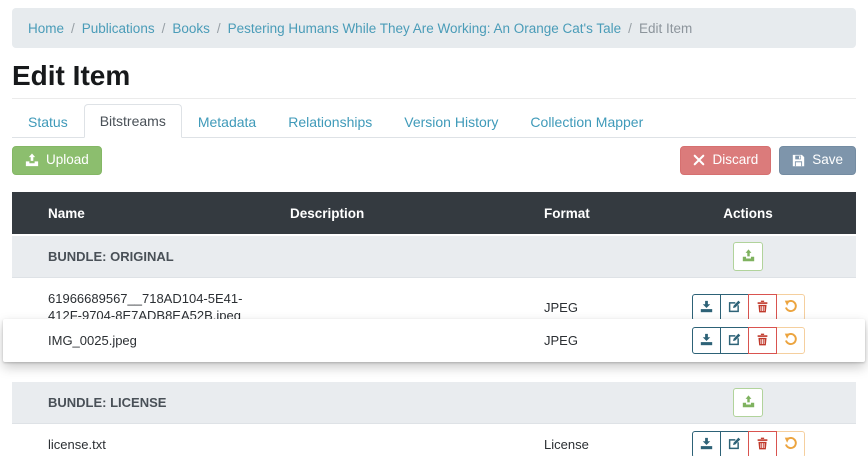 The height and width of the screenshot is (456, 868). Describe the element at coordinates (735, 159) in the screenshot. I see `discard-button-label: Discard` at that location.